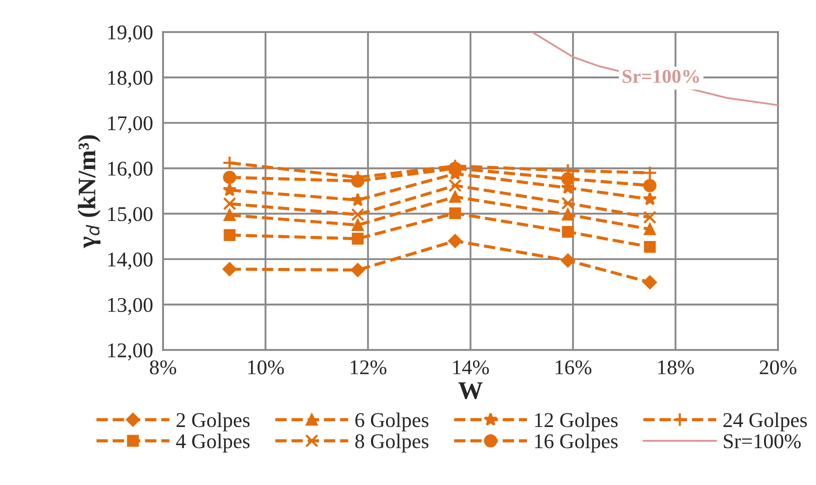 Image resolution: width=816 pixels, height=485 pixels. What do you see at coordinates (576, 422) in the screenshot?
I see `legend-label: 12 Golpes` at bounding box center [576, 422].